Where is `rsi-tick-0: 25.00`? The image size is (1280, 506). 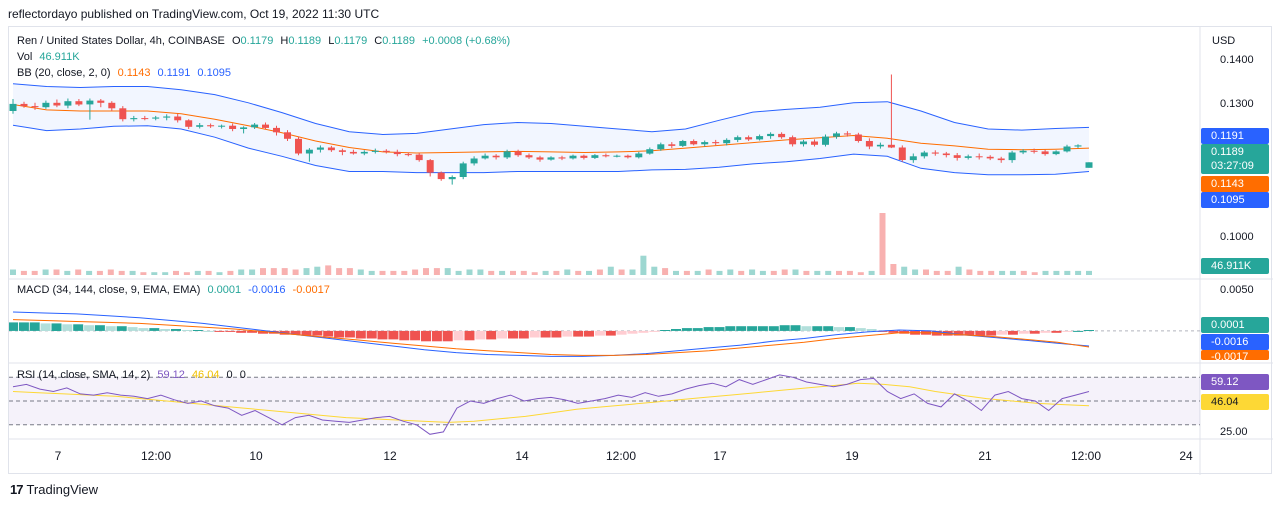
rsi-tick-0: 25.00 is located at coordinates (1234, 432).